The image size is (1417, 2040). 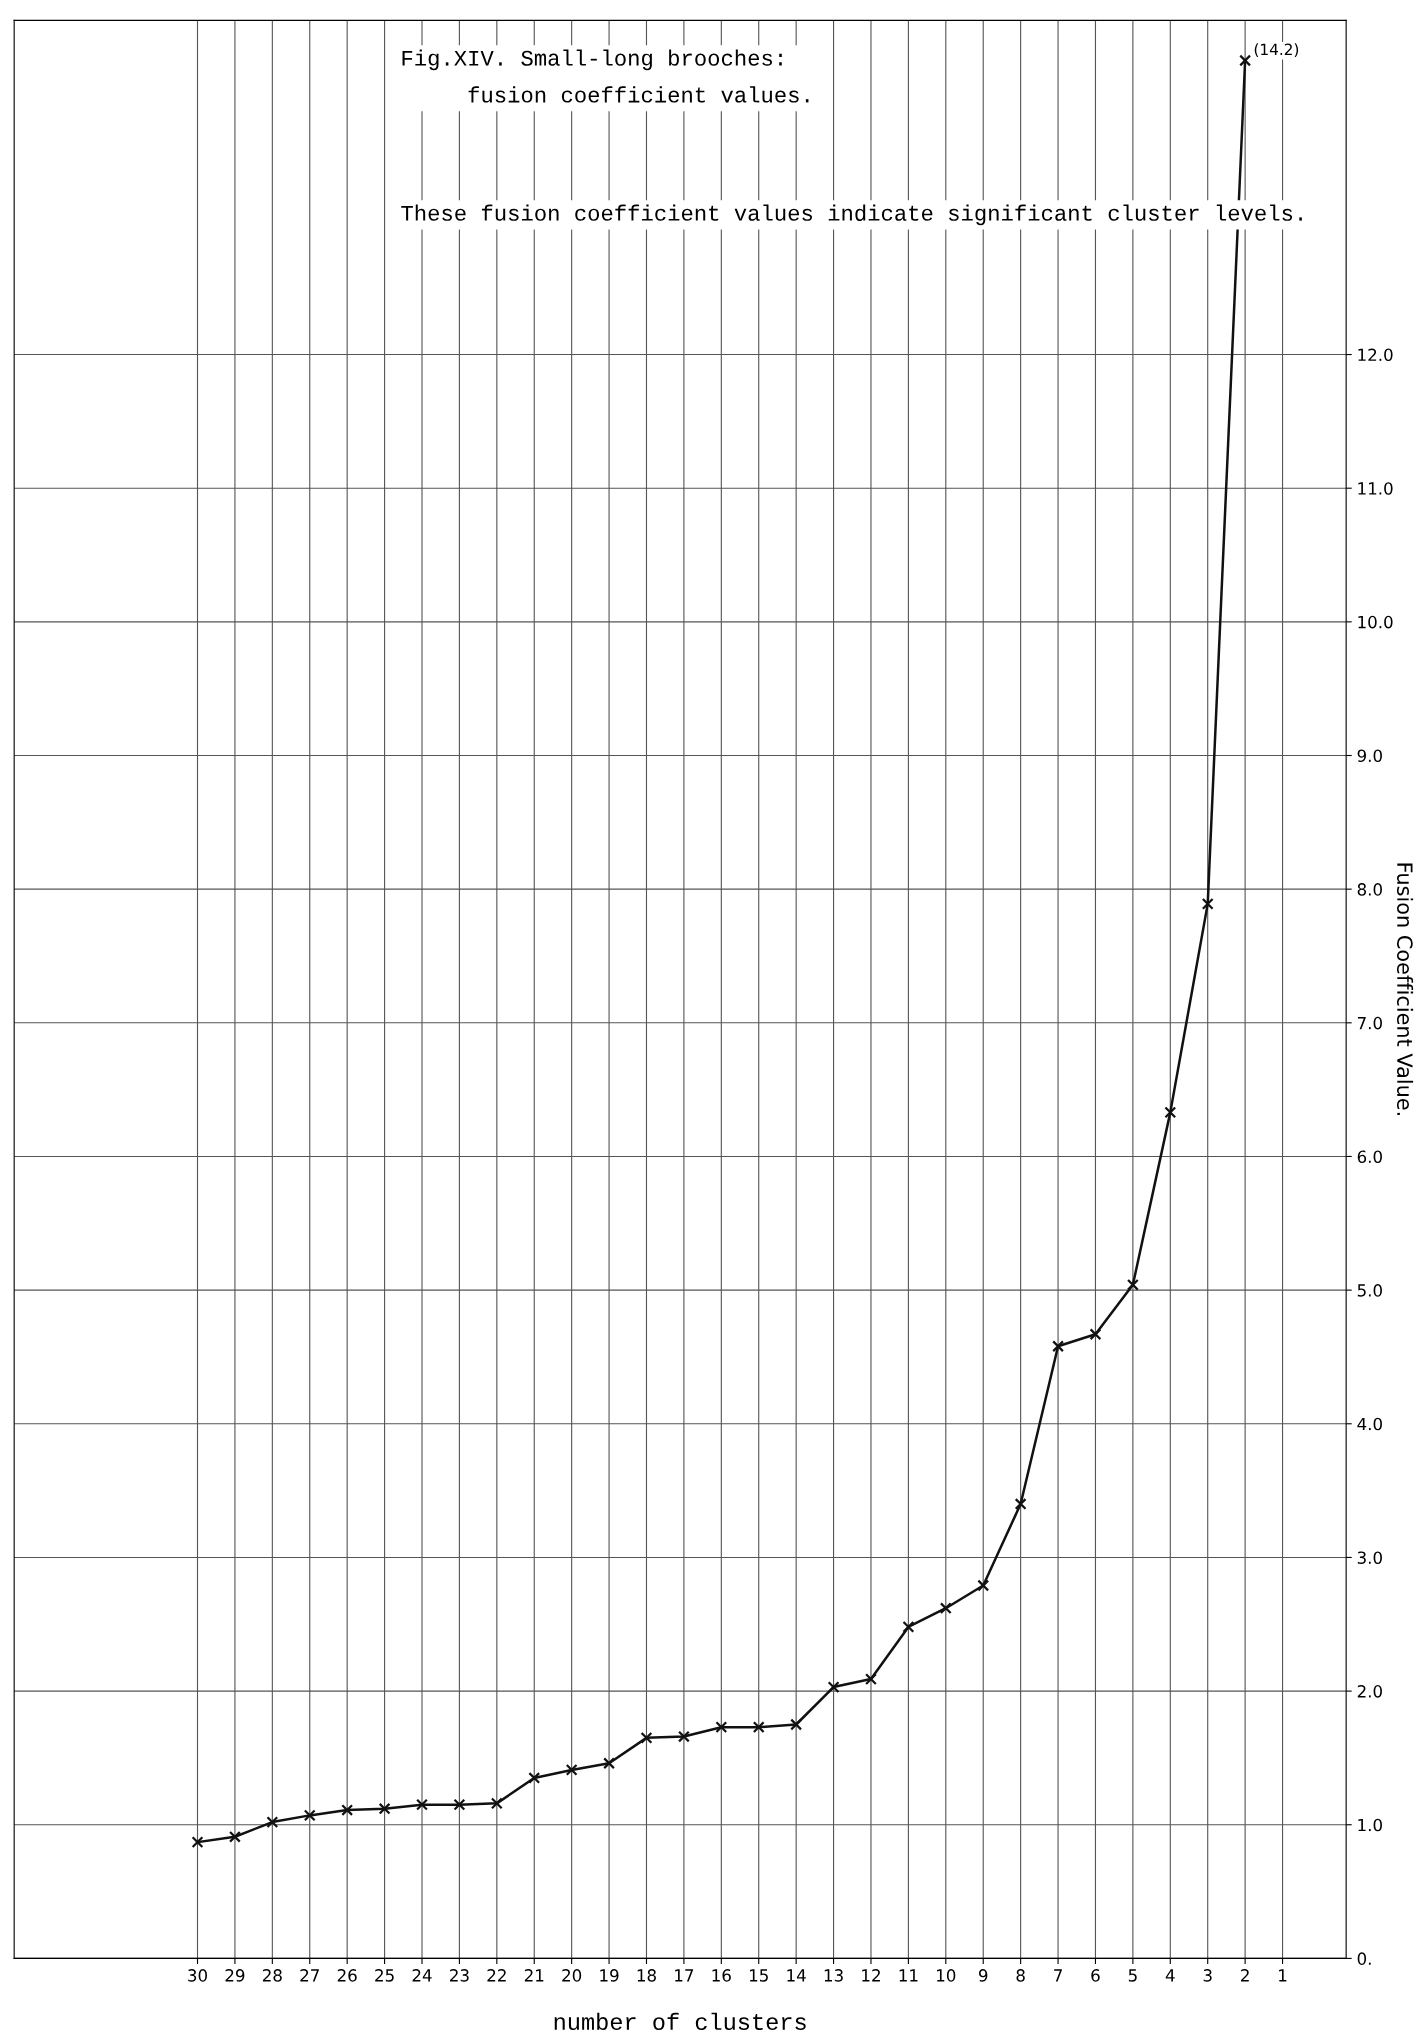 I want to click on x-tick-label: 8, so click(x=1020, y=1975).